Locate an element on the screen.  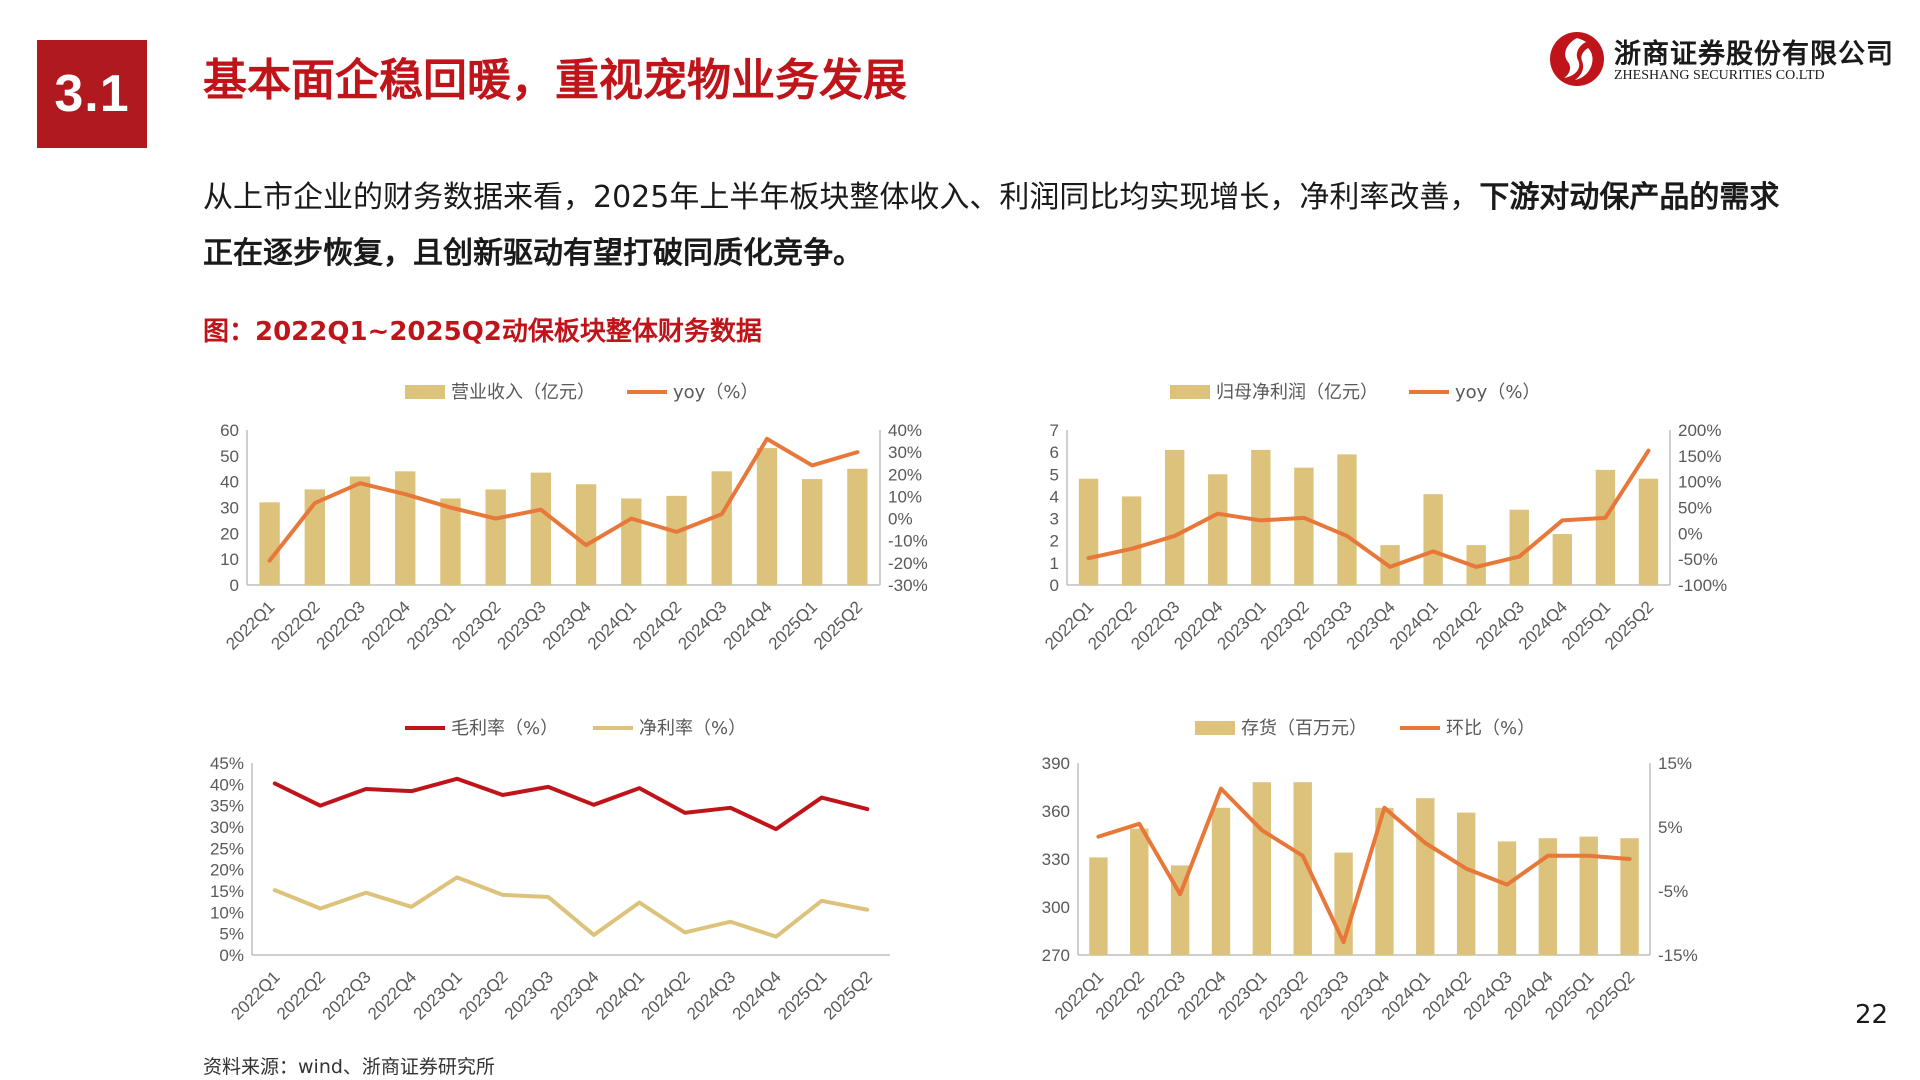
y-tick-label-left: 15% is located at coordinates (227, 891).